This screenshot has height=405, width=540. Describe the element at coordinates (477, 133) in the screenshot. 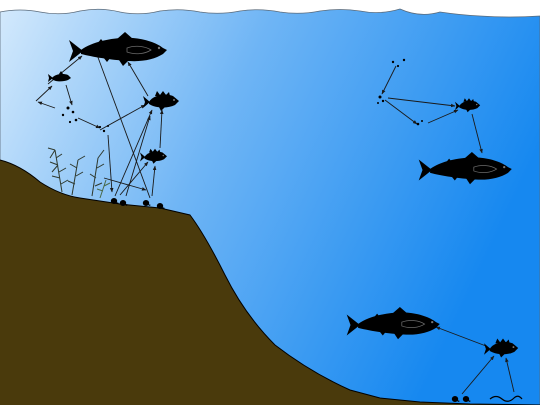

I see `arrow-perch-to-pelagic-salmonid` at that location.